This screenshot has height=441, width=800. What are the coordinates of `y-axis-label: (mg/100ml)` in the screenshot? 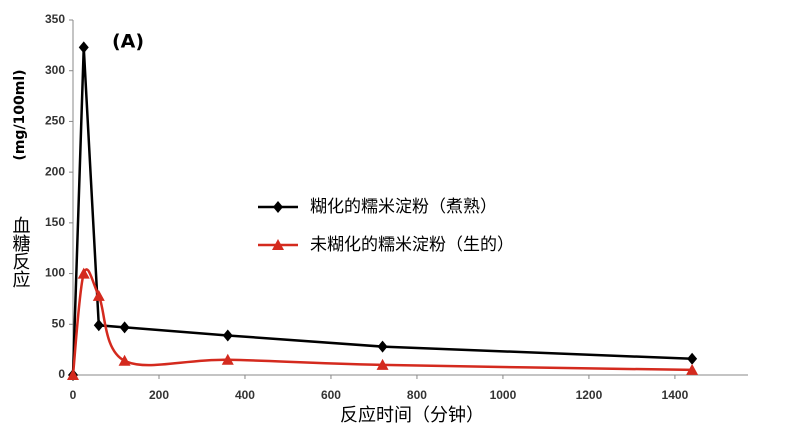 It's located at (20, 114).